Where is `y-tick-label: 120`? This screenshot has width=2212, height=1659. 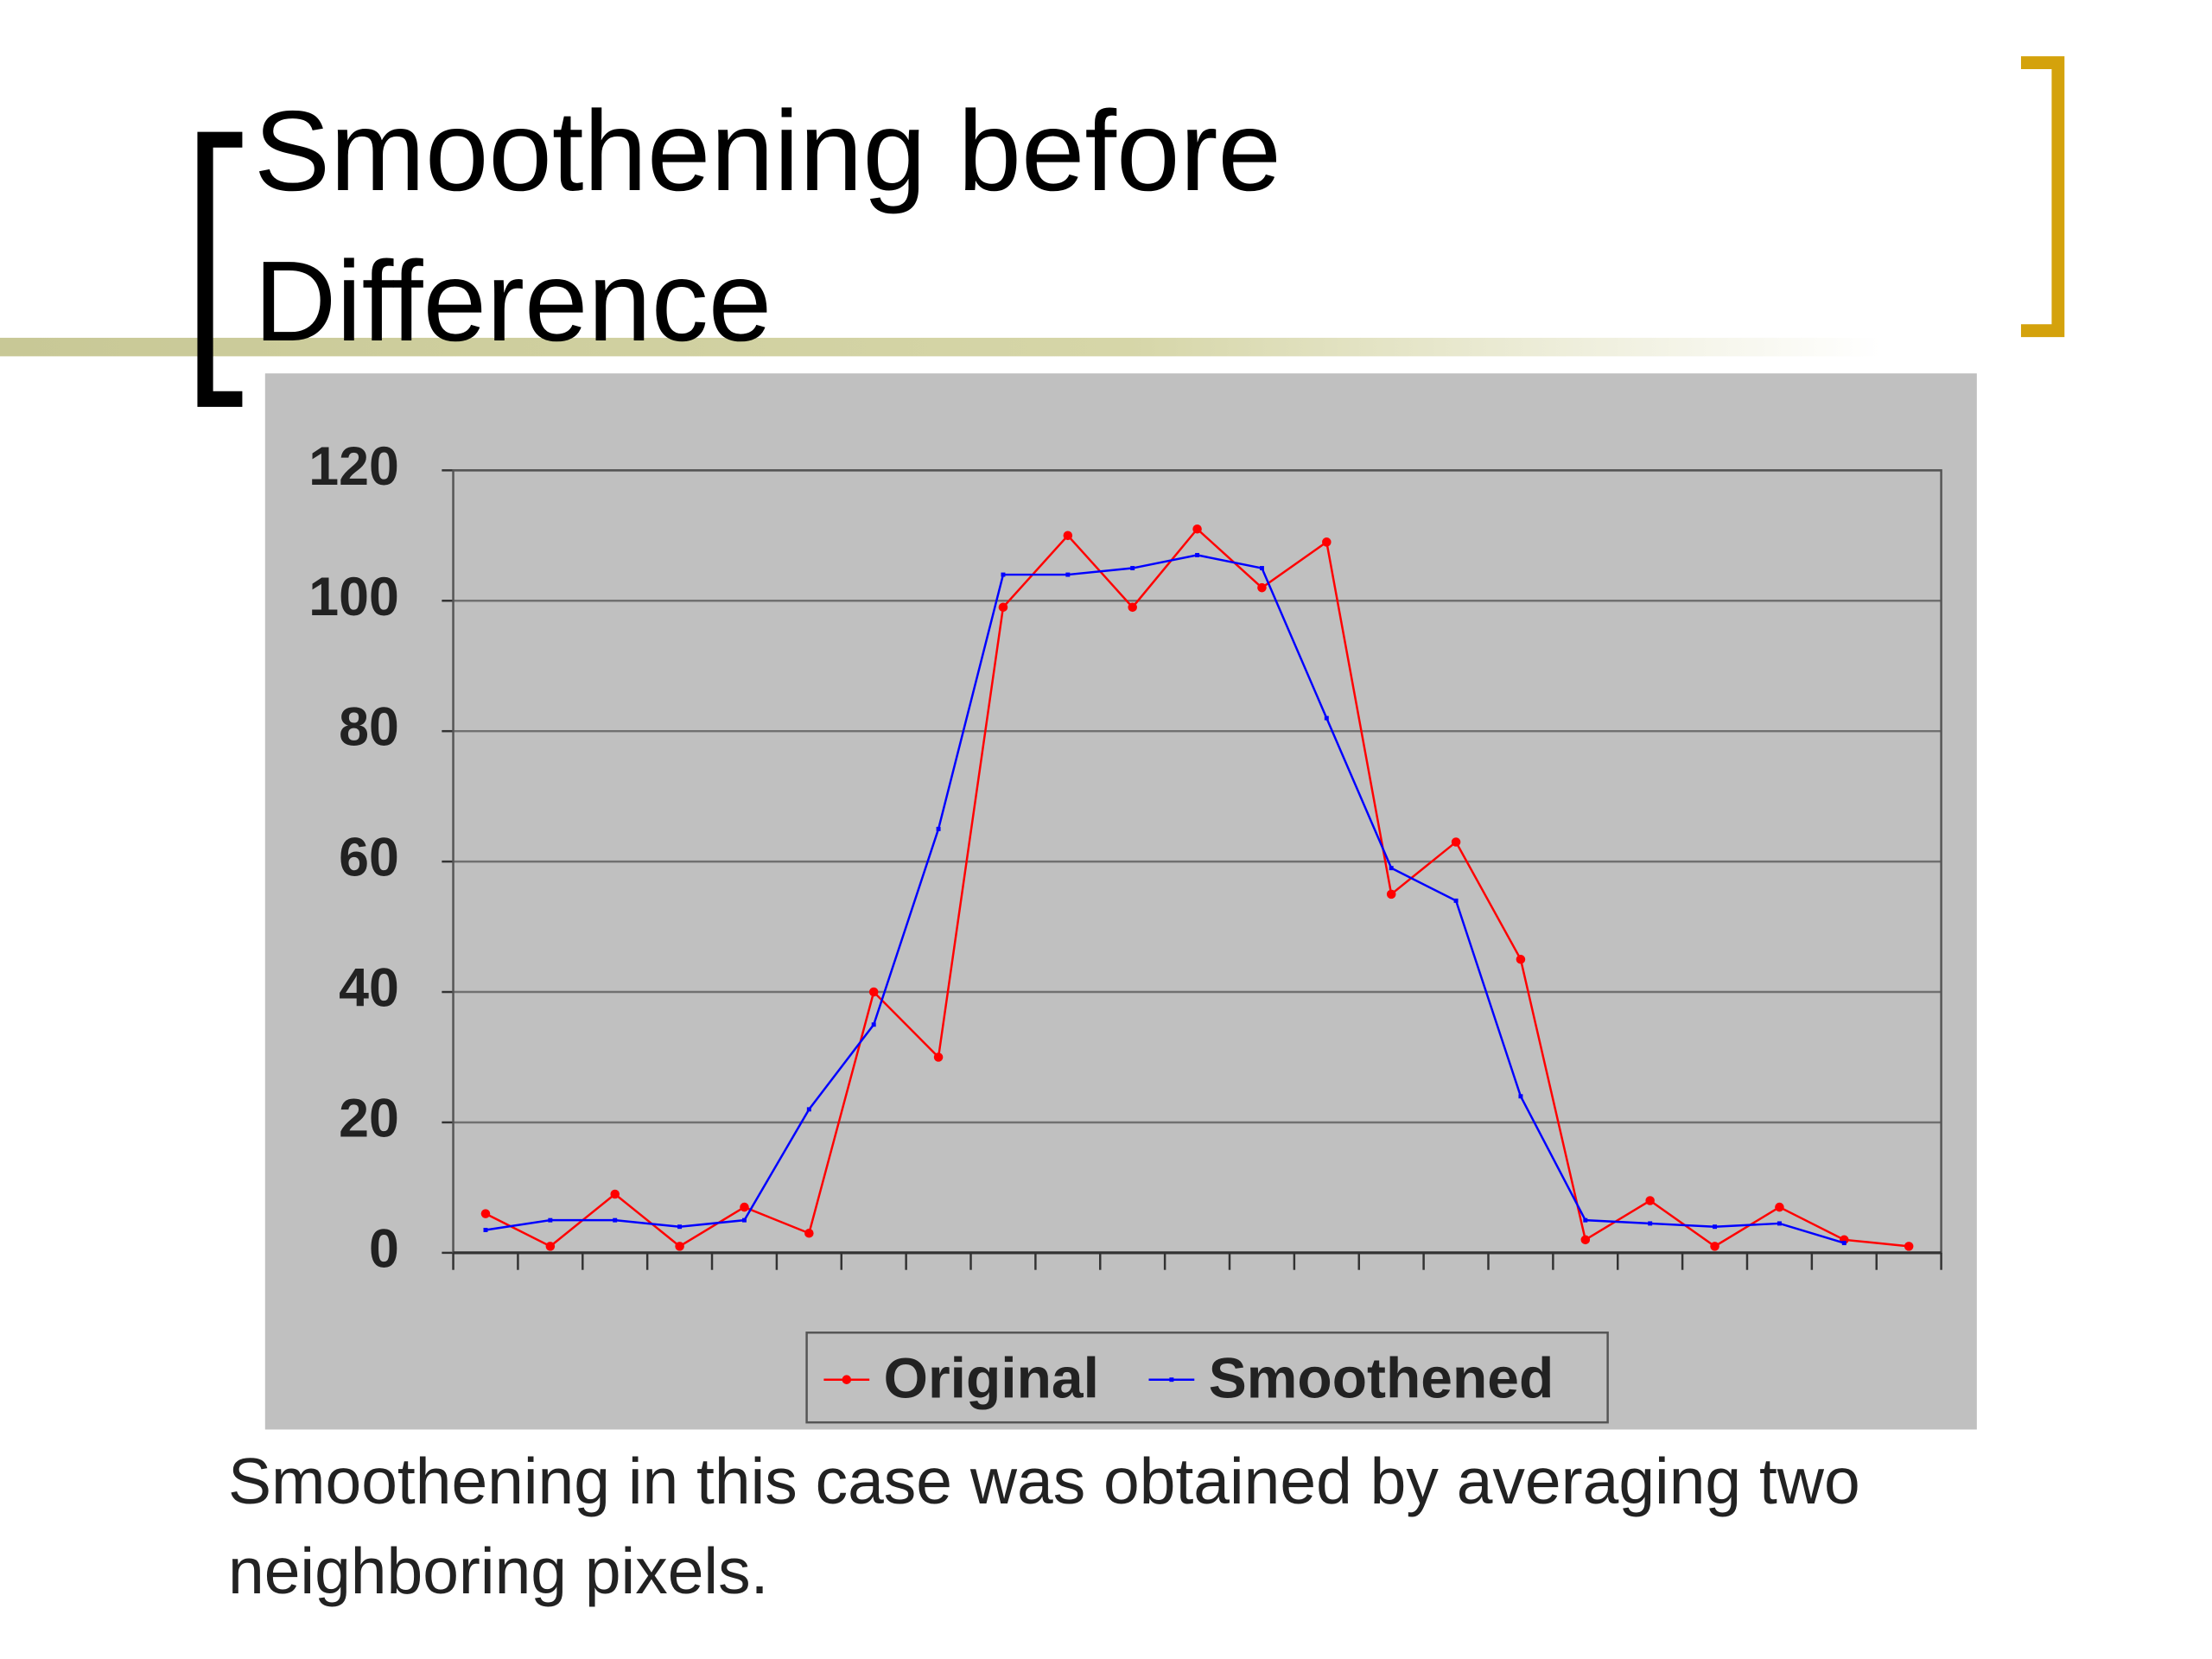
y-tick-label: 120 is located at coordinates (353, 466).